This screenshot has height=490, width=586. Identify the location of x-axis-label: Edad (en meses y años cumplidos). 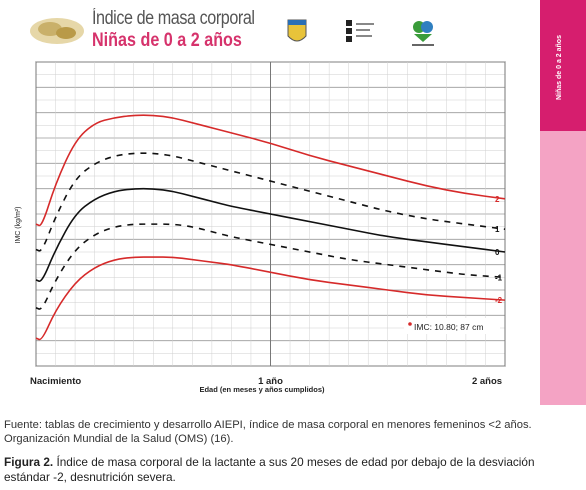
(262, 389).